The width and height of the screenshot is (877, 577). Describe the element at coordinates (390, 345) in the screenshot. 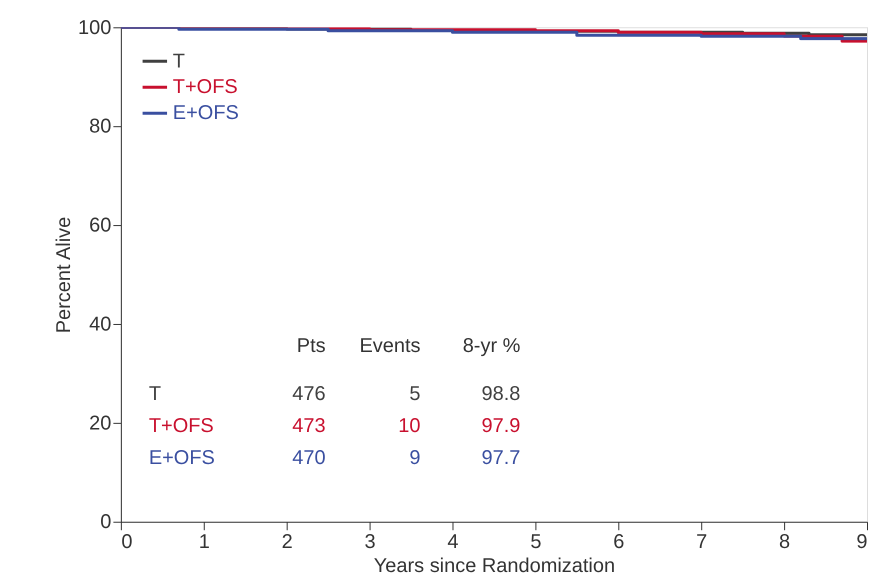

I see `annotation: Events` at that location.